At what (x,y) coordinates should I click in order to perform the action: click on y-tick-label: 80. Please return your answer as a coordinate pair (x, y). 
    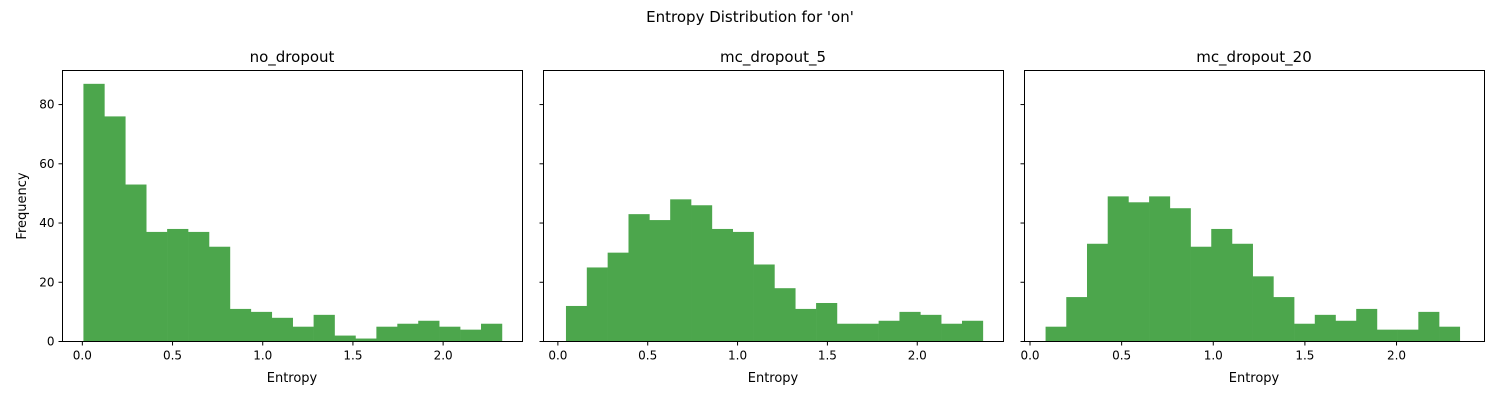
    Looking at the image, I should click on (46, 105).